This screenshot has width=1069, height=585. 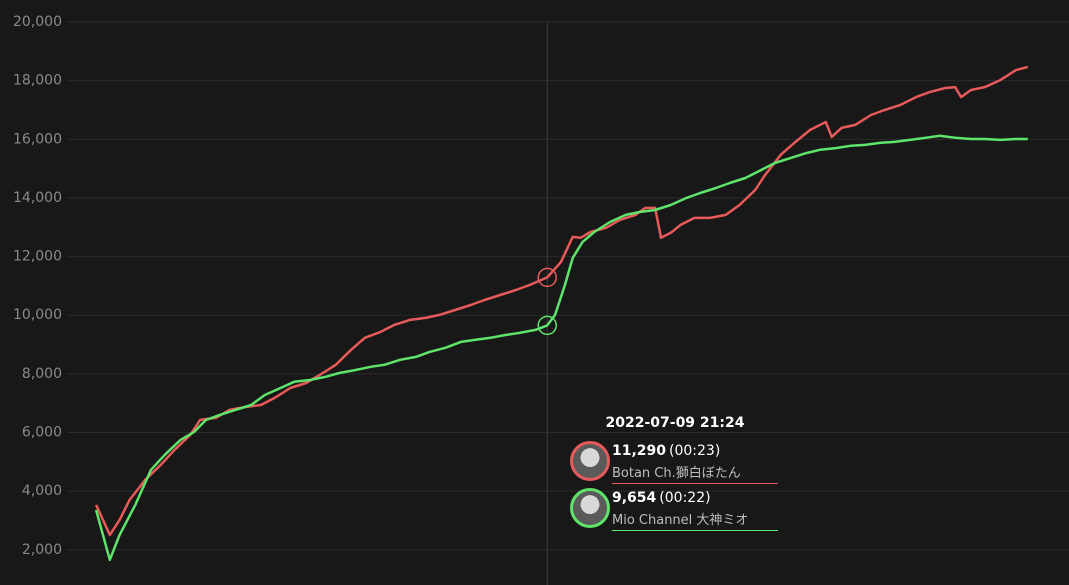 I want to click on tooltip-value: 11,290, so click(x=639, y=451).